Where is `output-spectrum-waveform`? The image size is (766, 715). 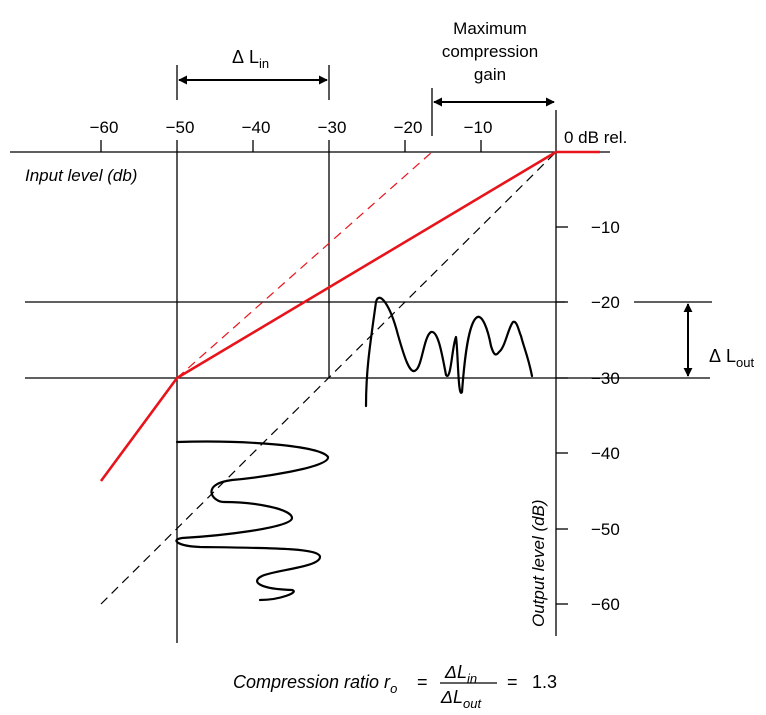
output-spectrum-waveform is located at coordinates (449, 352).